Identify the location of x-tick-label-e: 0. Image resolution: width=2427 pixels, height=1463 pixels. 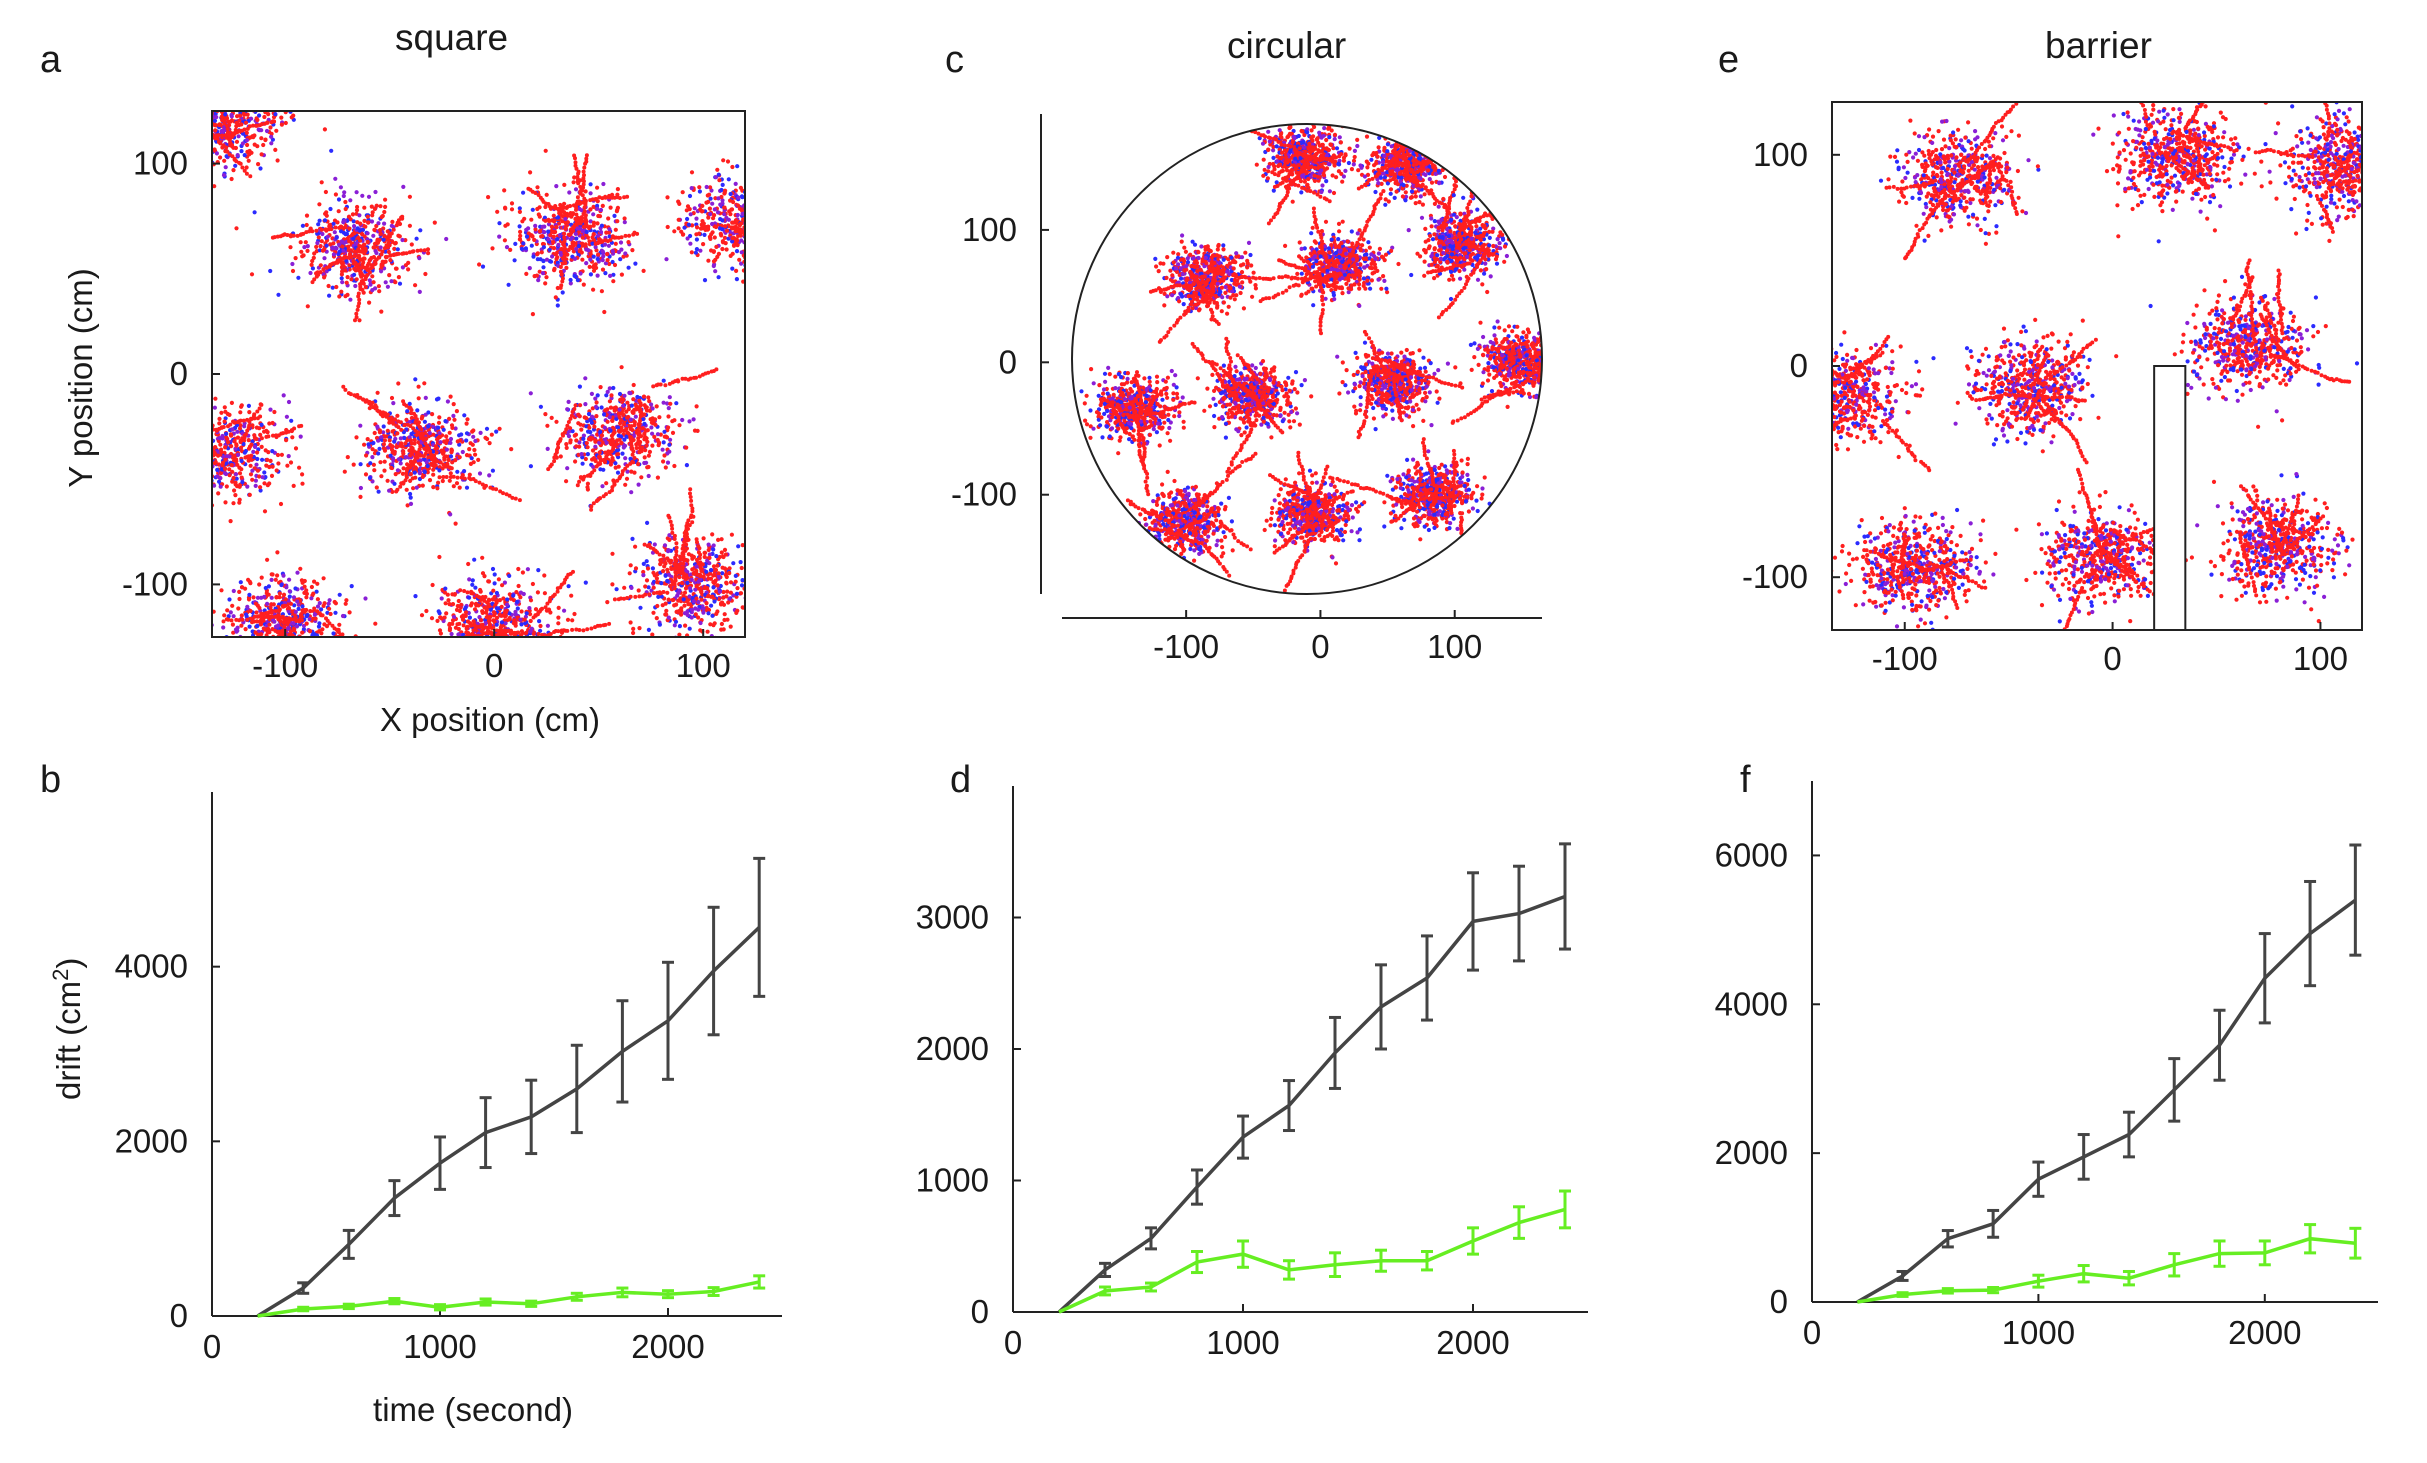
(2112, 658).